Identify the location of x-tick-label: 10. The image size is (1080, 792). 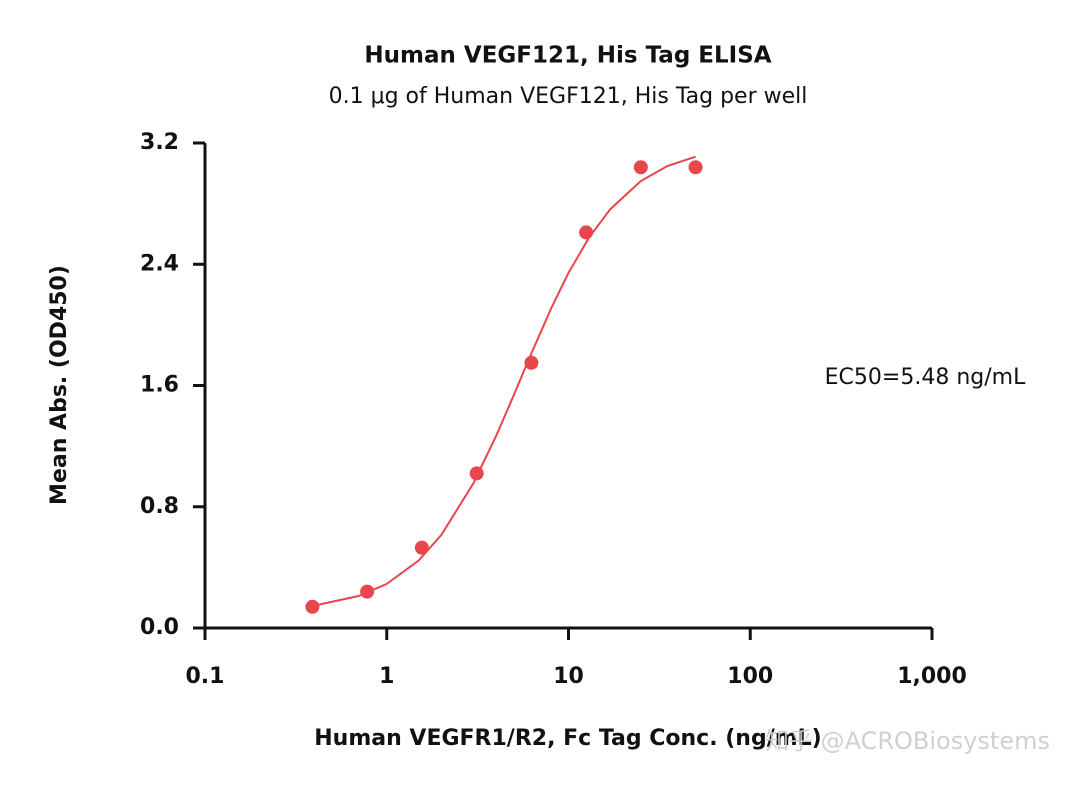
(568, 676).